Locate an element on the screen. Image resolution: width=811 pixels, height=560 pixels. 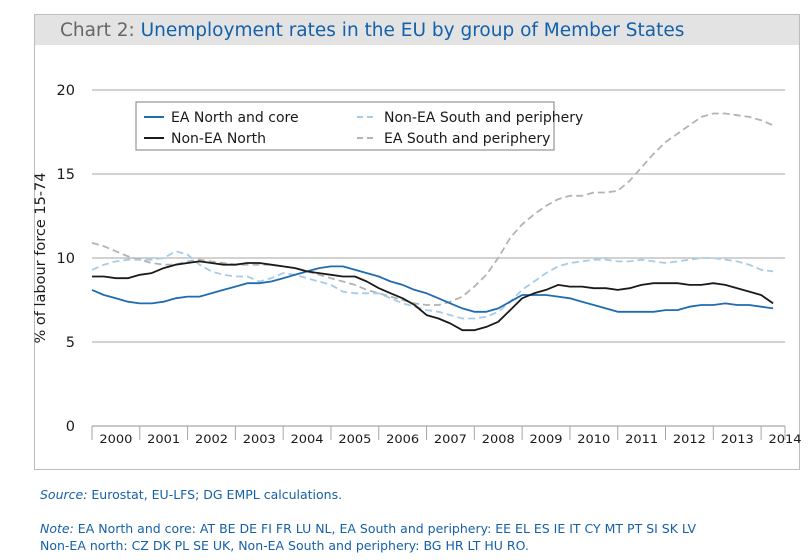
x-tick-label: 2003 is located at coordinates (259, 439).